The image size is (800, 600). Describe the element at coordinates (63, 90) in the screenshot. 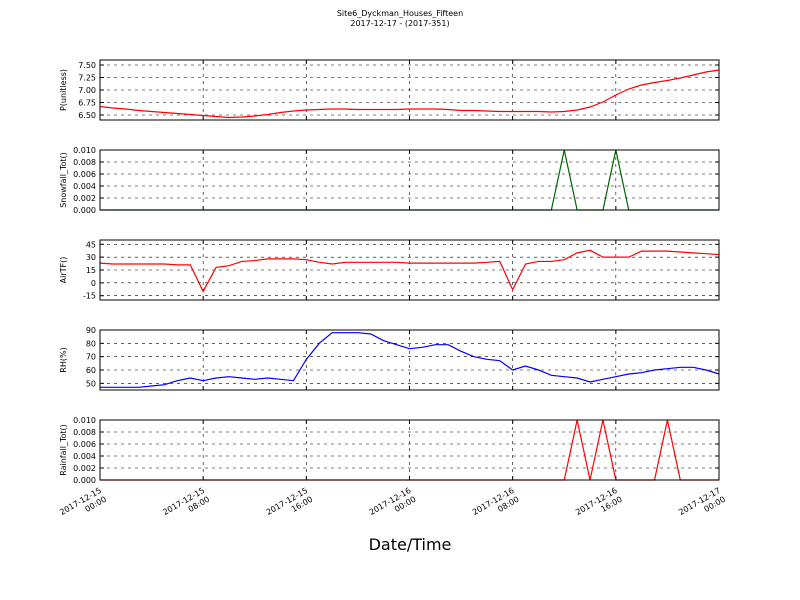

I see `y-axis-label: P(unitless)` at that location.